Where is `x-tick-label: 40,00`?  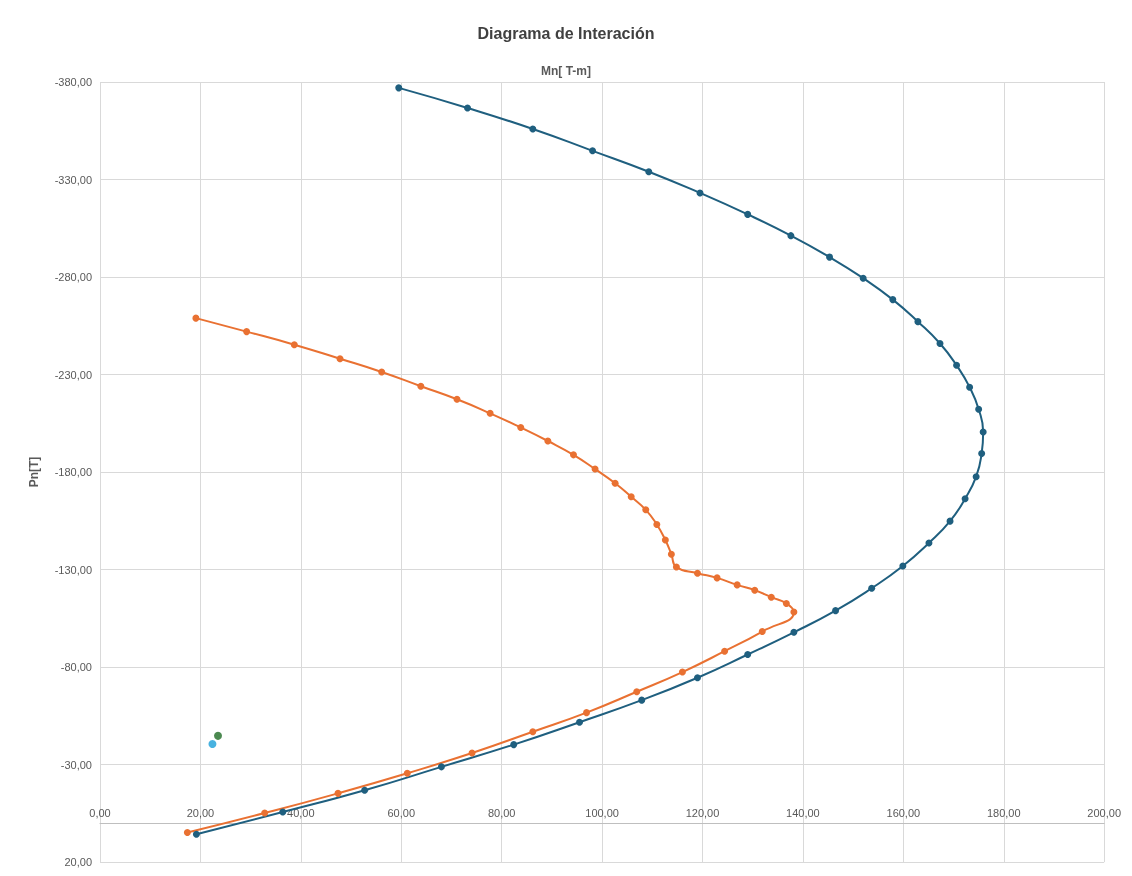
x-tick-label: 40,00 is located at coordinates (301, 812).